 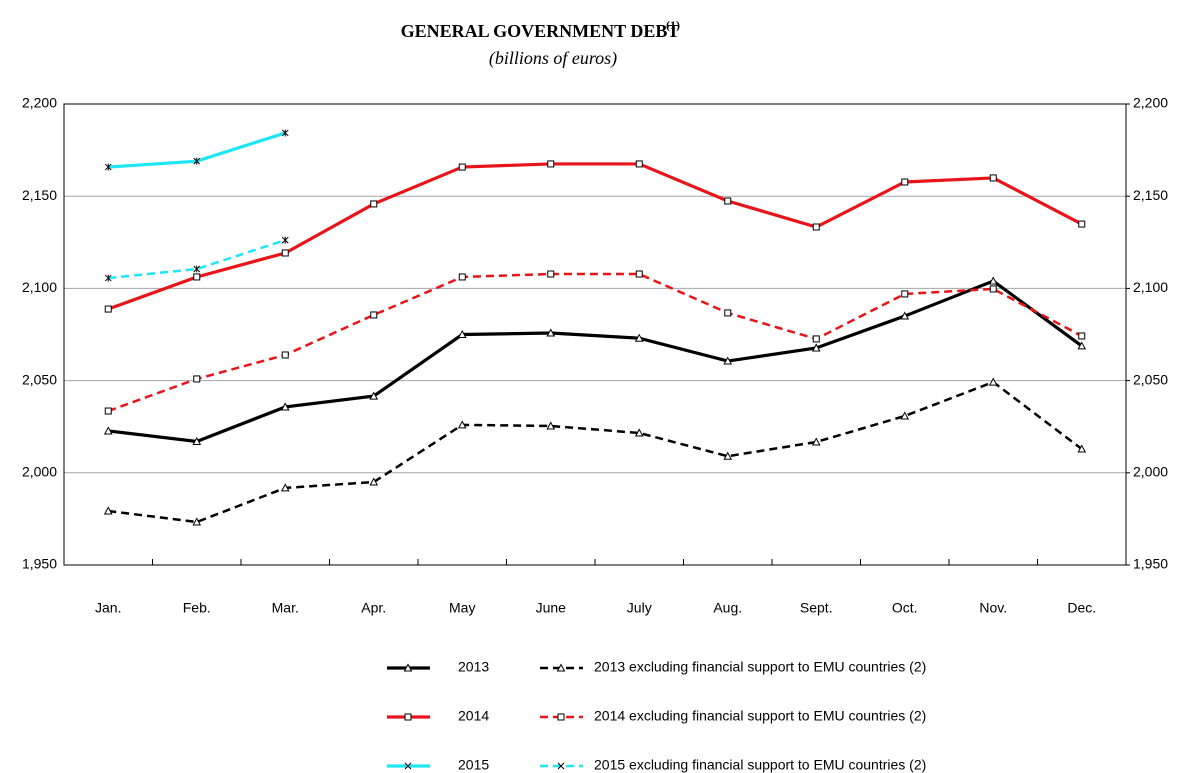 I want to click on y2-tick-label: 2,200, so click(x=1150, y=103).